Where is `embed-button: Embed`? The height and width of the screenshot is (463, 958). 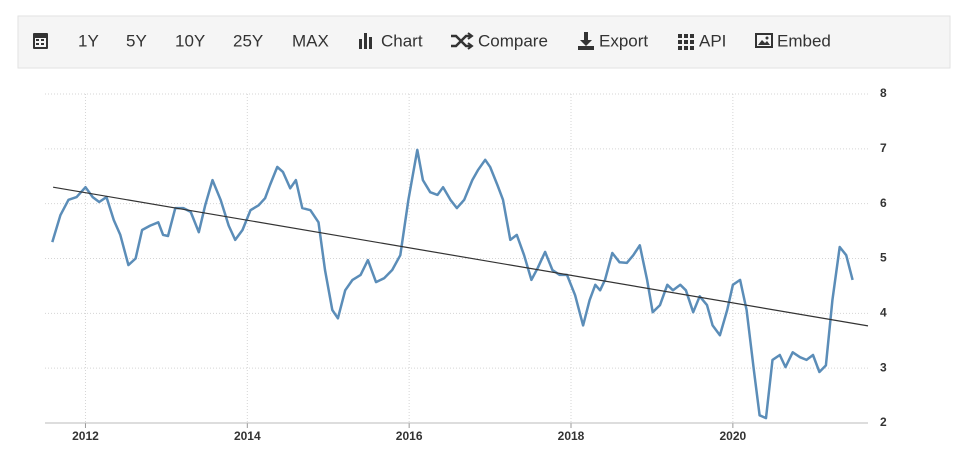 embed-button: Embed is located at coordinates (804, 40).